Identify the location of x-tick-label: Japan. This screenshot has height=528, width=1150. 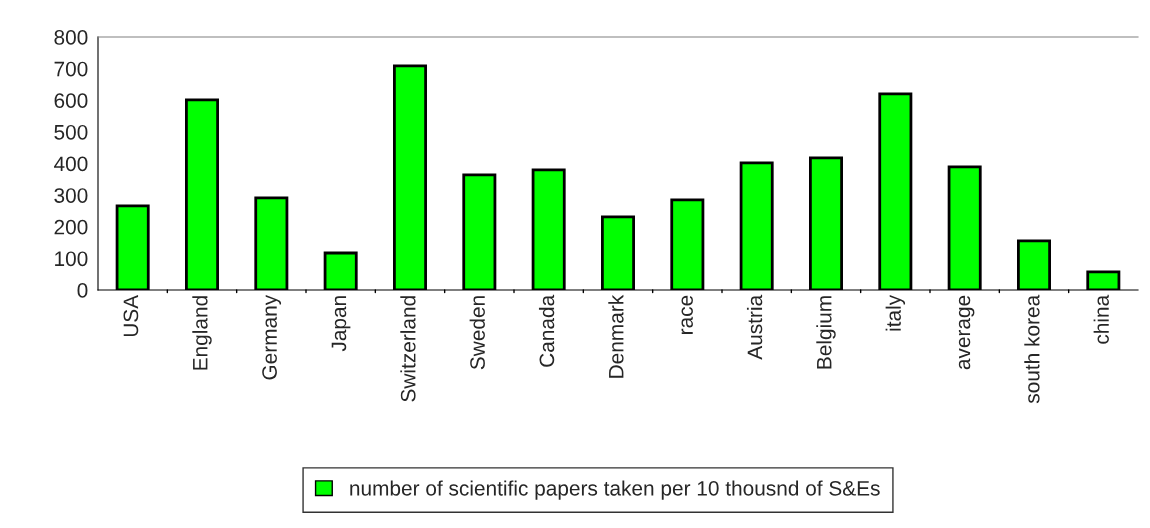
(341, 324).